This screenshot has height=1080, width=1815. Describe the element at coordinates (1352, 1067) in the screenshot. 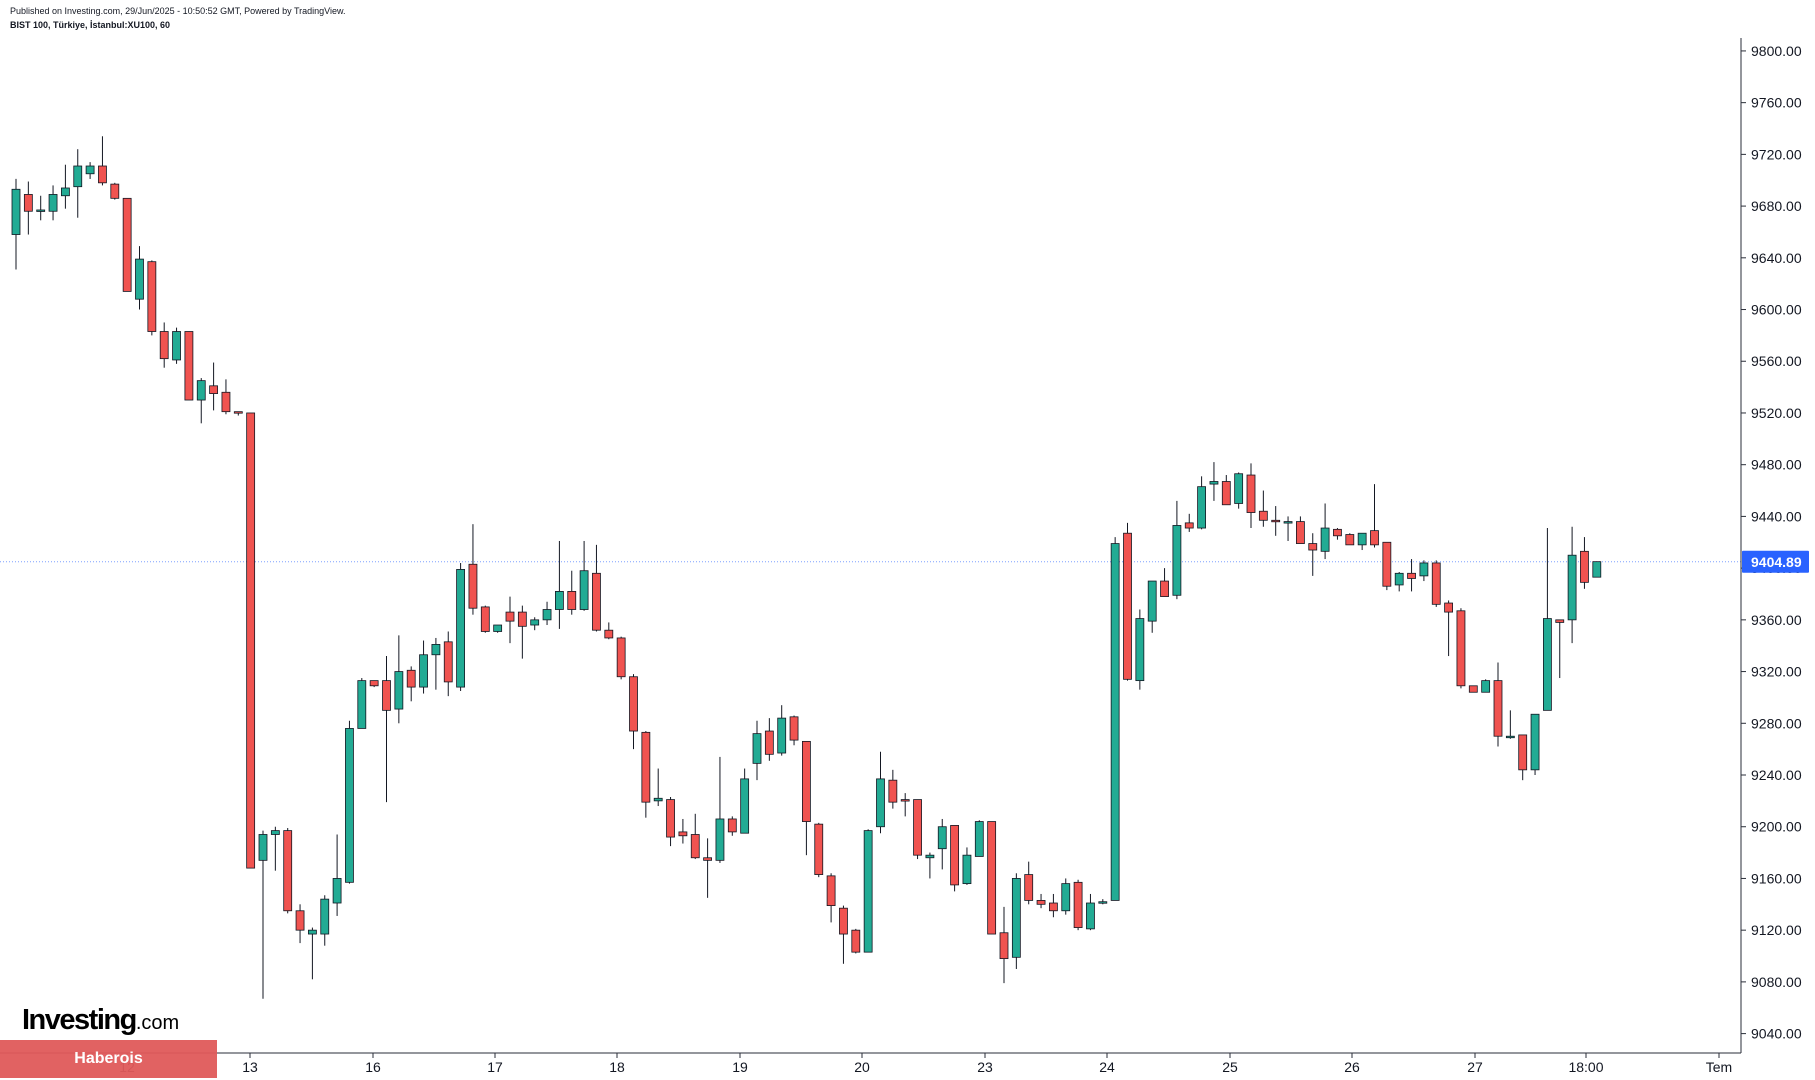

I see `x-tick-label: 26` at that location.